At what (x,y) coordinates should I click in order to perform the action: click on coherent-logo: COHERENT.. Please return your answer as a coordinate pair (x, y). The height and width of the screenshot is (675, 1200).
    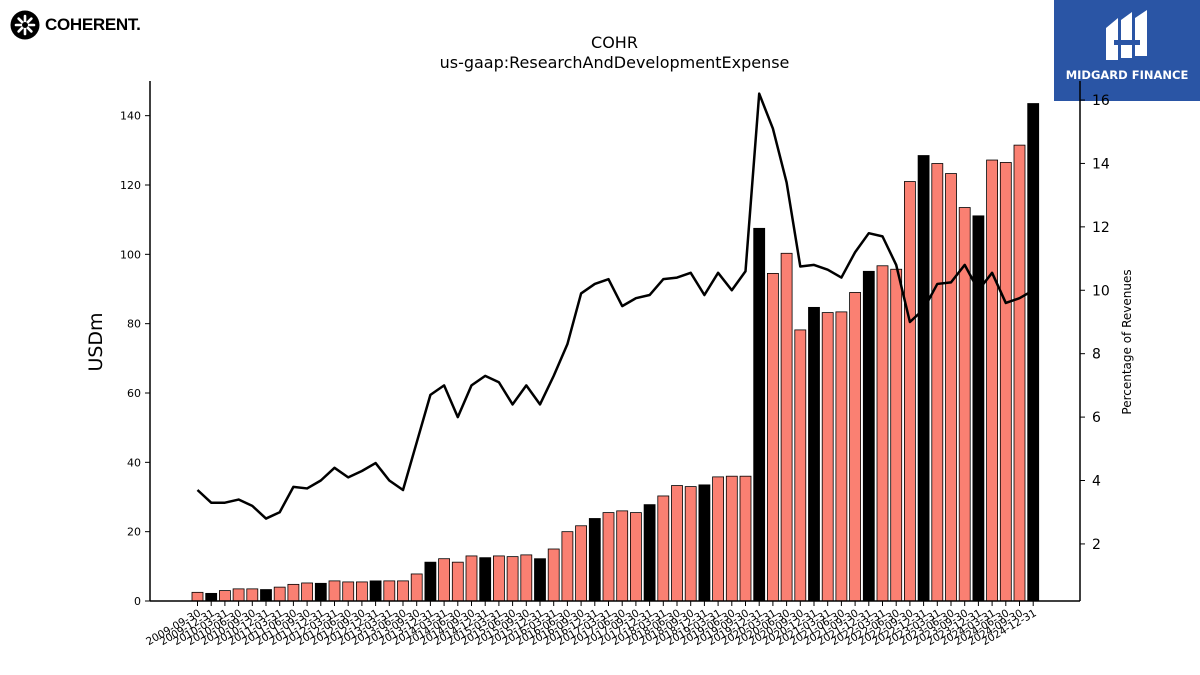
    Looking at the image, I should click on (75, 25).